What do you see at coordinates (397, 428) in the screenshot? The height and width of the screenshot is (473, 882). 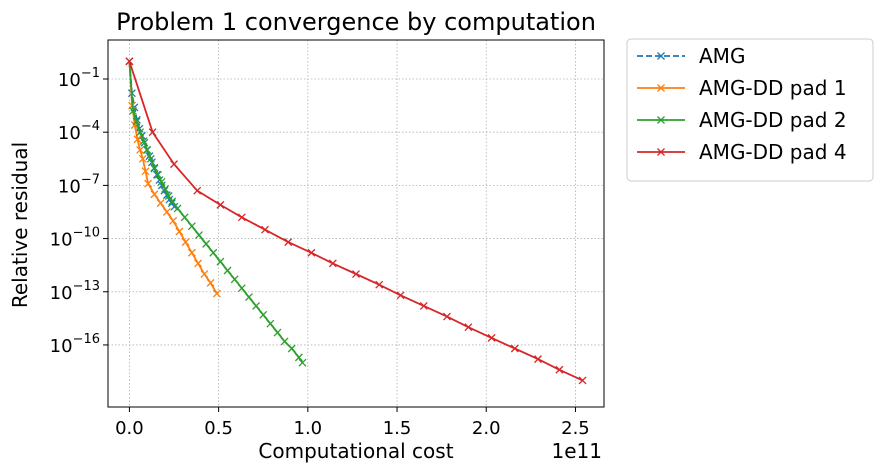 I see `x-tick-label: 1.5` at bounding box center [397, 428].